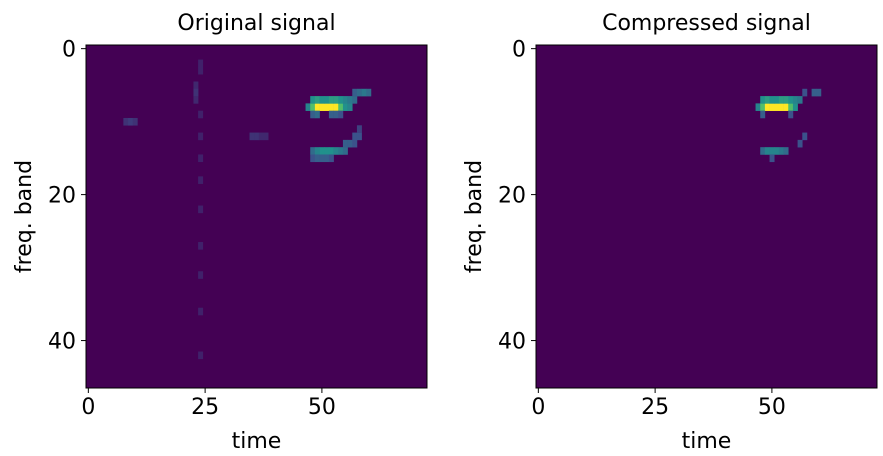 This screenshot has width=883, height=456. What do you see at coordinates (257, 441) in the screenshot?
I see `x-axis-label: time` at bounding box center [257, 441].